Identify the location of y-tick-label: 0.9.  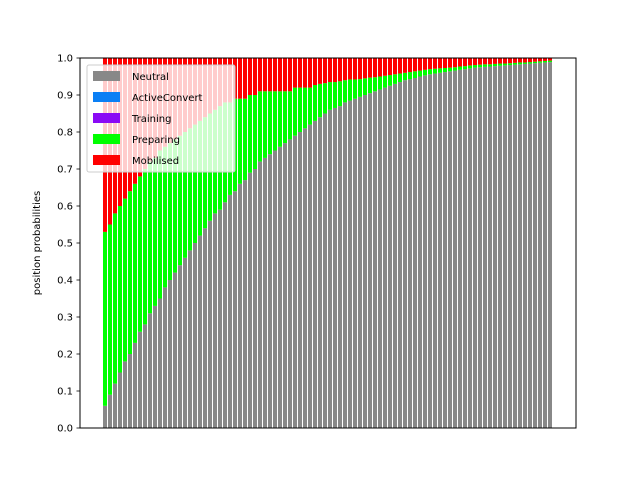
(65, 96).